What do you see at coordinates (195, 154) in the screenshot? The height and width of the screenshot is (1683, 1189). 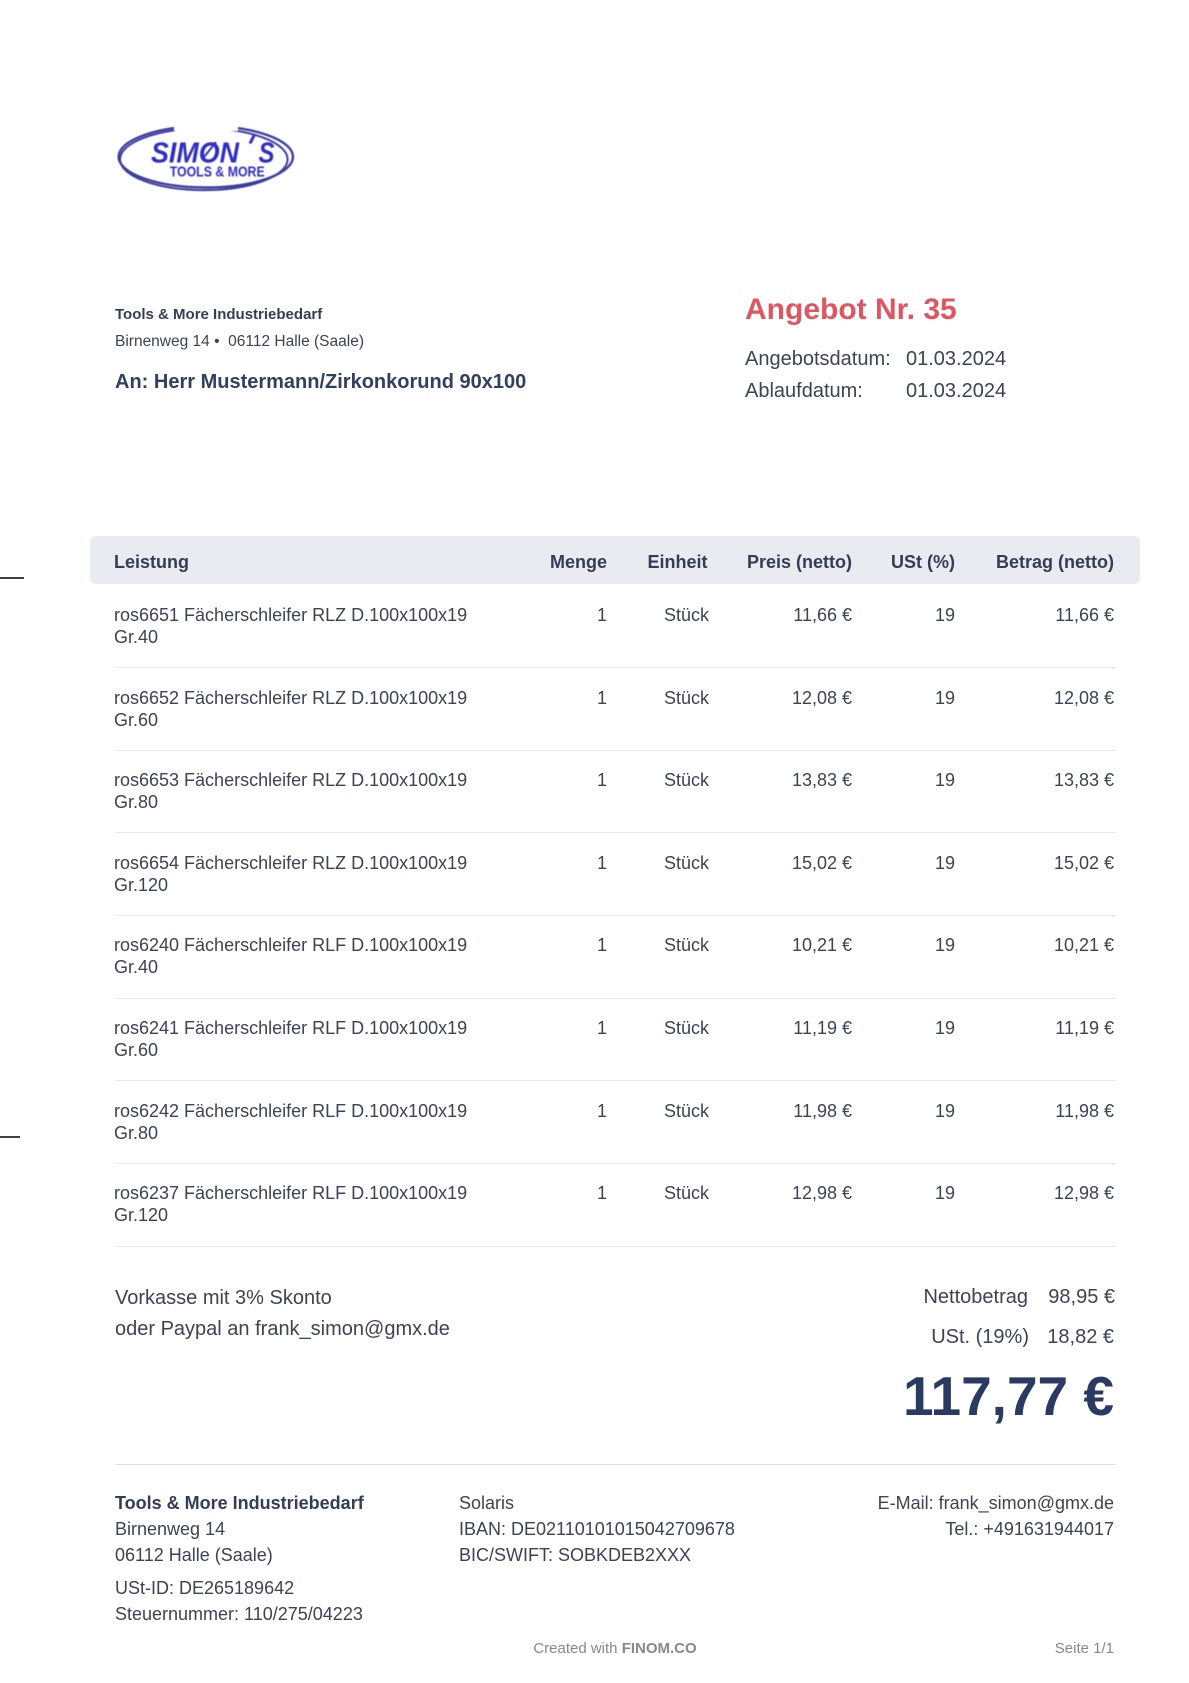 I see `svg-text: SIMON` at bounding box center [195, 154].